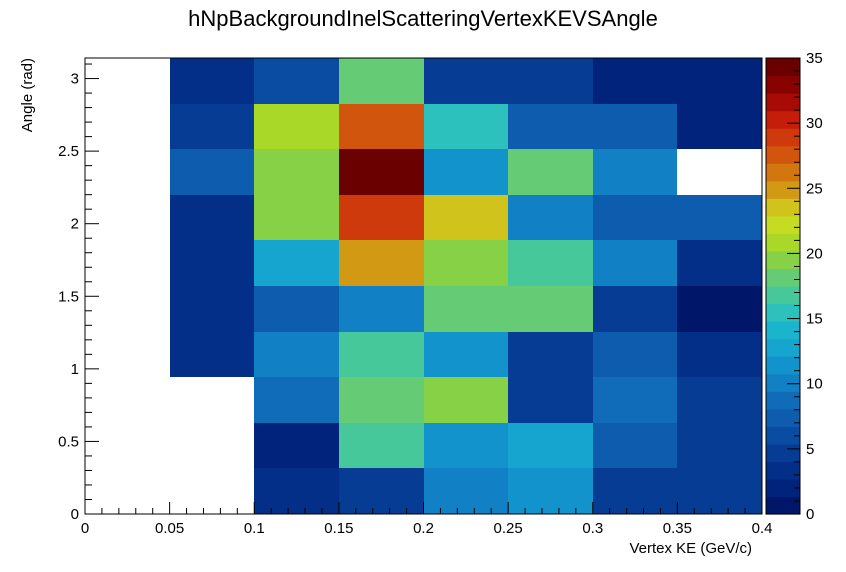  I want to click on x-tick-label: 0.05, so click(169, 528).